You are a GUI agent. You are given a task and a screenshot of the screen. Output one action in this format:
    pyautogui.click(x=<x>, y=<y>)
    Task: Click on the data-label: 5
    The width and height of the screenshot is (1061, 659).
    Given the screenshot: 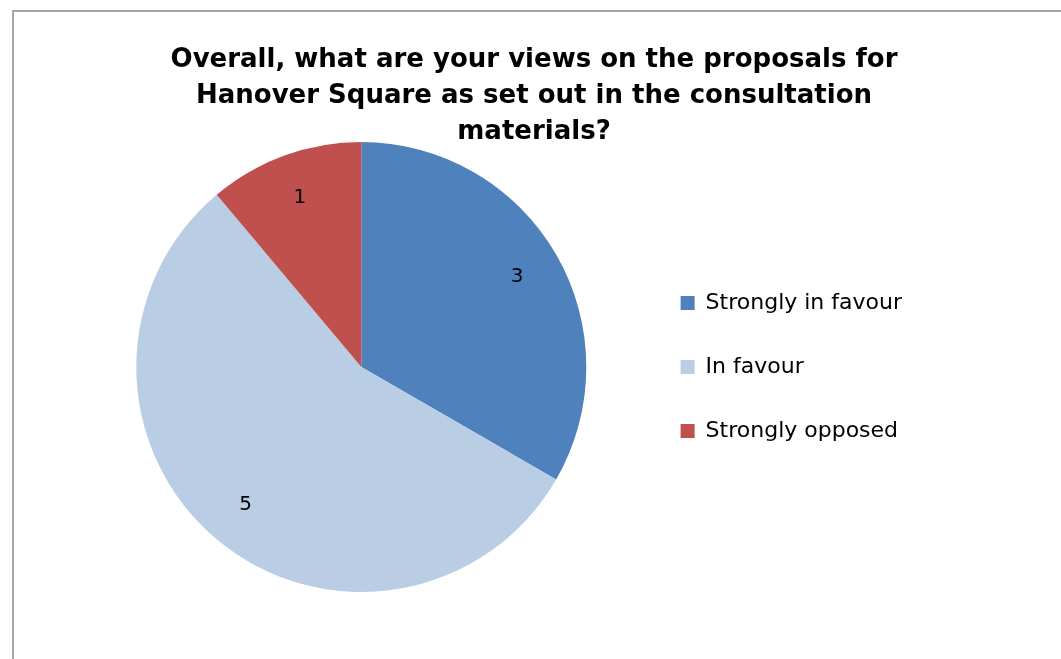 What is the action you would take?
    pyautogui.click(x=245, y=503)
    